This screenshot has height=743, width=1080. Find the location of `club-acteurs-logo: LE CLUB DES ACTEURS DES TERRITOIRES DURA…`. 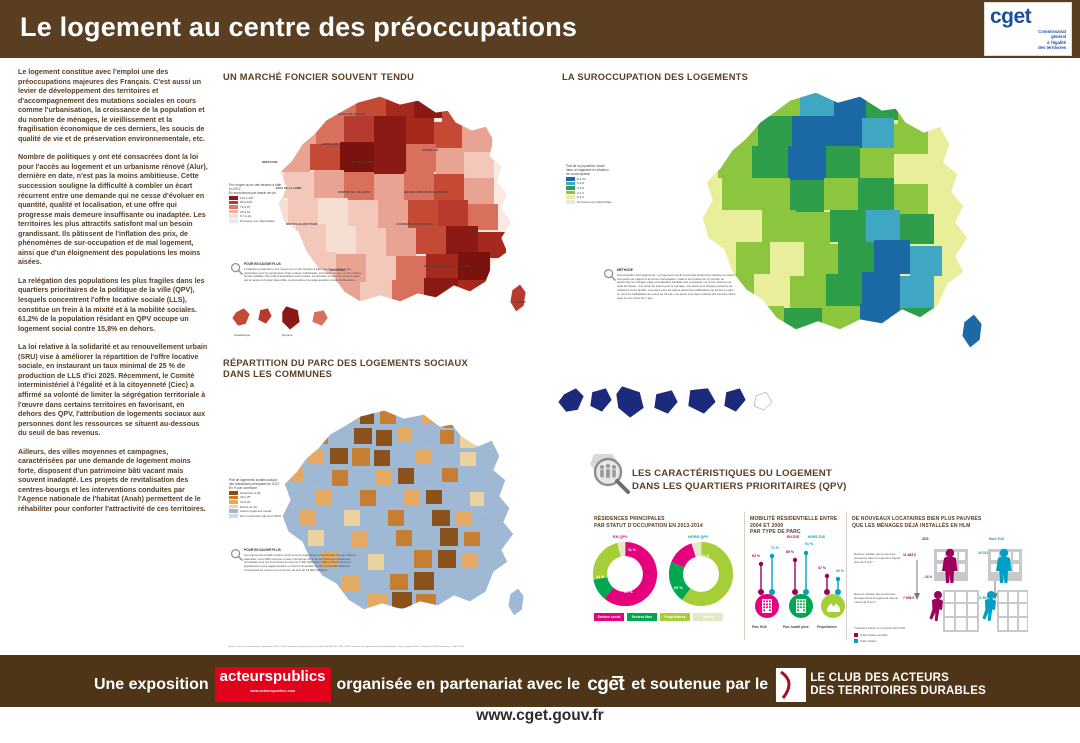

club-acteurs-logo: LE CLUB DES ACTEURS DES TERRITOIRES DURA… is located at coordinates (881, 684).